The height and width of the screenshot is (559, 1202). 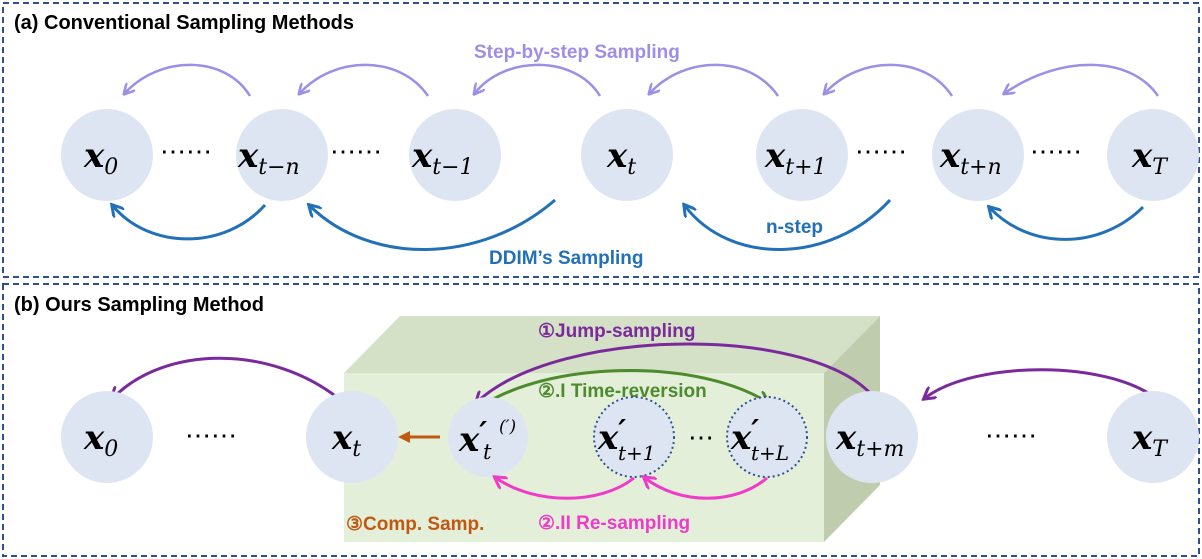 I want to click on step-arrows, so click(x=642, y=80).